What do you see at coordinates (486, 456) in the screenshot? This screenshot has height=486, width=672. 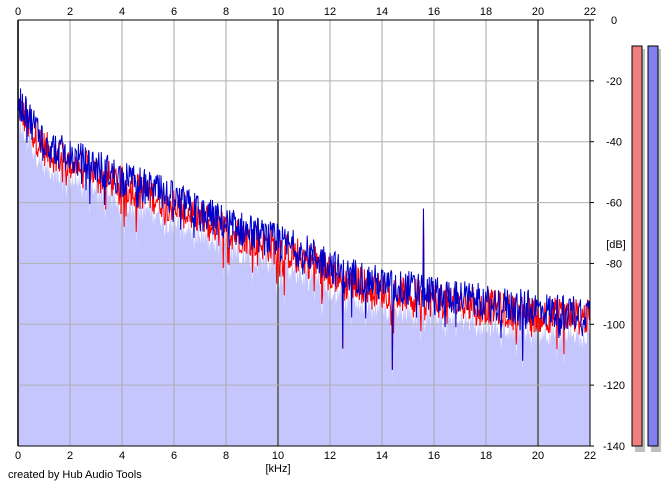 I see `x-tick-label-bottom: 18` at bounding box center [486, 456].